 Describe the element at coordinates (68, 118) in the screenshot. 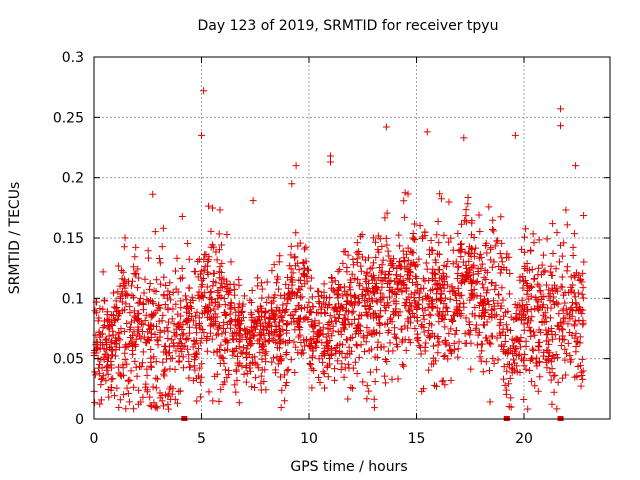

I see `y-tick-label: 0.25` at that location.